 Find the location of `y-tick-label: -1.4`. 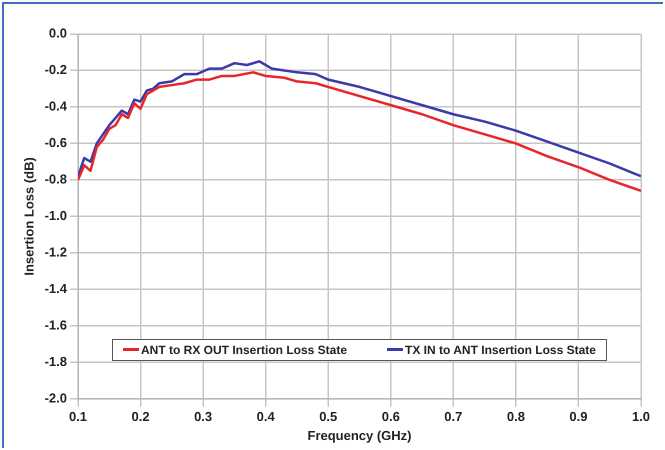

y-tick-label: -1.4 is located at coordinates (56, 288).